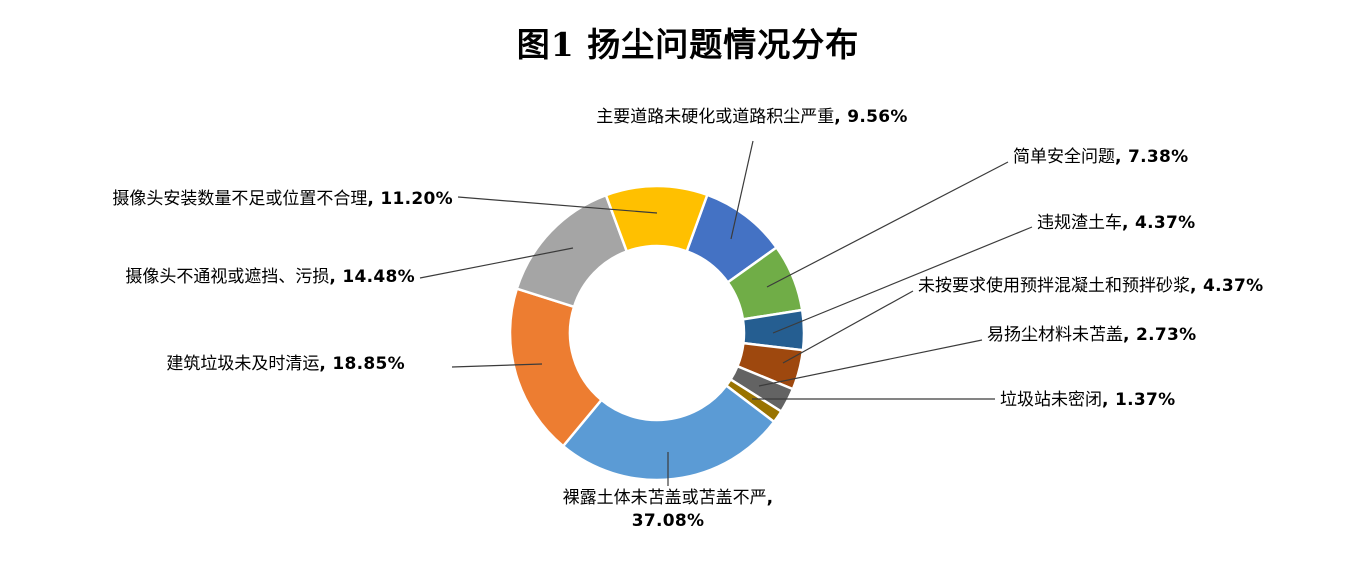 The height and width of the screenshot is (587, 1354). What do you see at coordinates (1051, 400) in the screenshot?
I see `slice-label-text: 垃圾站未密闭` at bounding box center [1051, 400].